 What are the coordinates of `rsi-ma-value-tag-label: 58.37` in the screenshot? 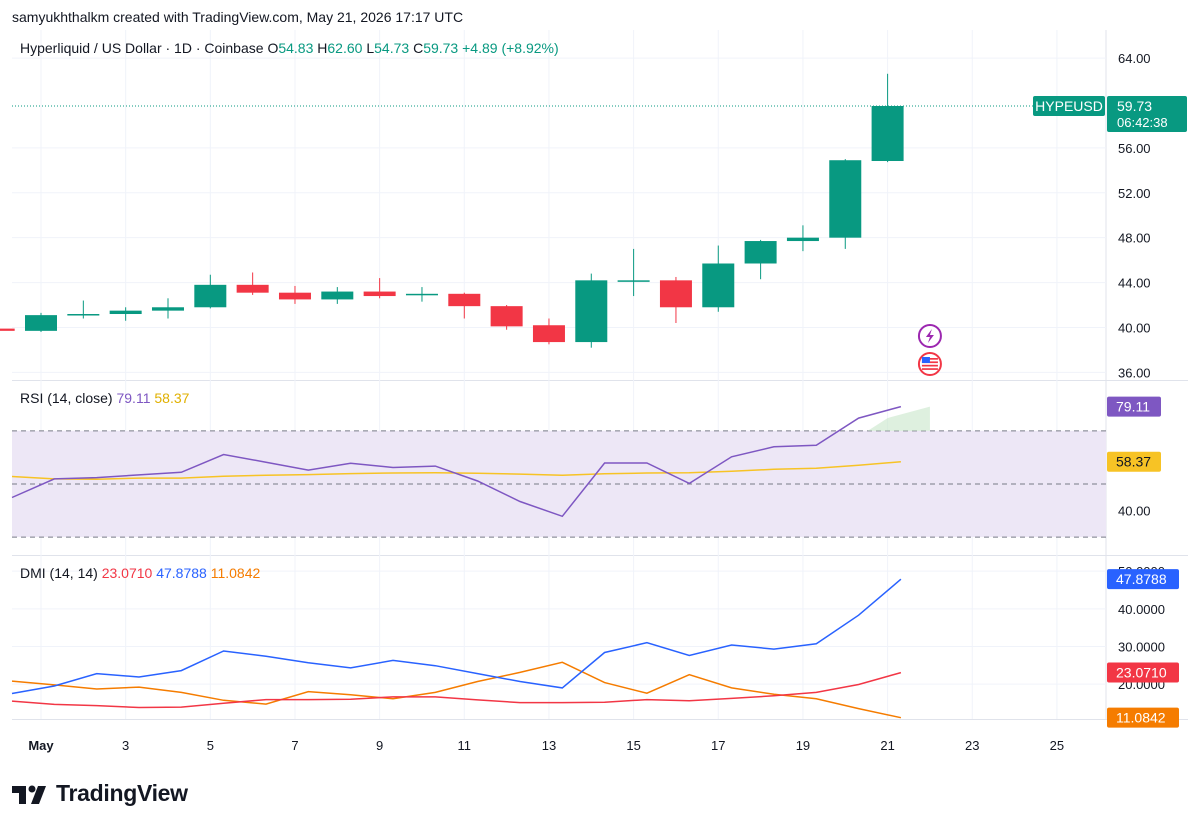 It's located at (1133, 462).